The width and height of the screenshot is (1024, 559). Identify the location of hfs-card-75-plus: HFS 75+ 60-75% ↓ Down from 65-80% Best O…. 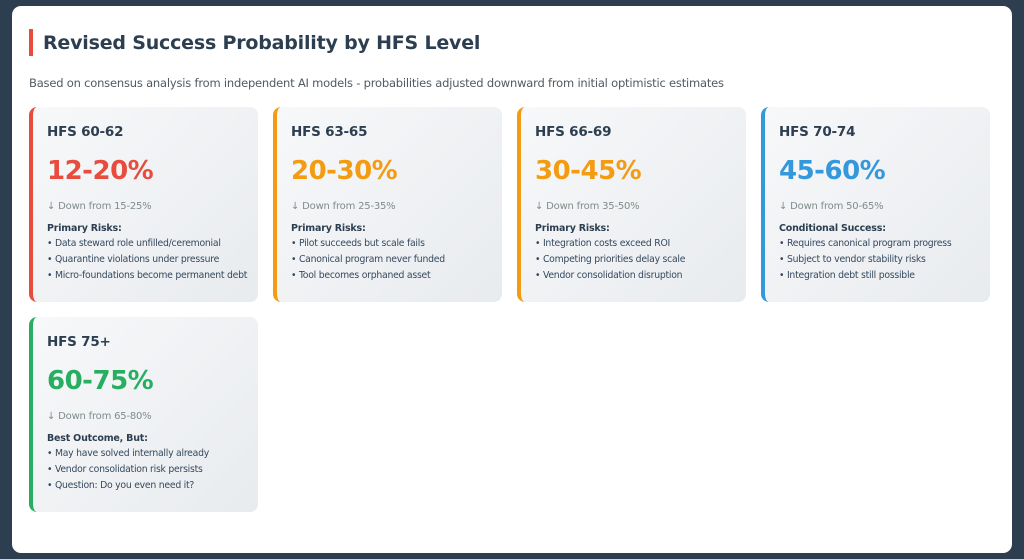
(143, 414).